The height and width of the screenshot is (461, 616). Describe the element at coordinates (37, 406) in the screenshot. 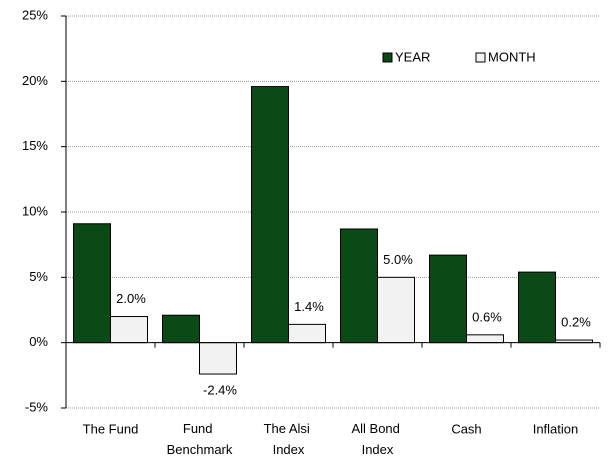

I see `y-tick-label: -5%` at that location.